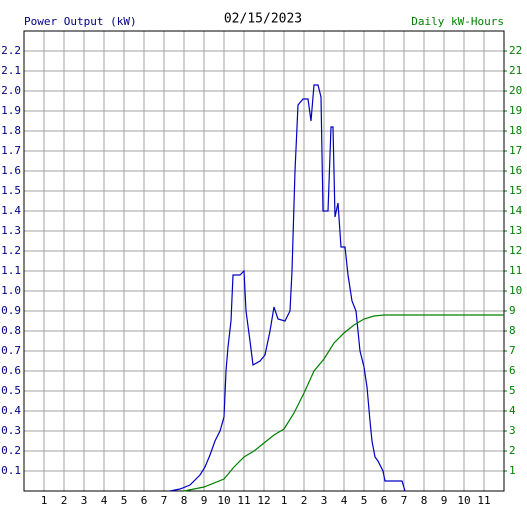 This screenshot has width=527, height=510. Describe the element at coordinates (11, 250) in the screenshot. I see `y-tick-label: 1.2` at that location.